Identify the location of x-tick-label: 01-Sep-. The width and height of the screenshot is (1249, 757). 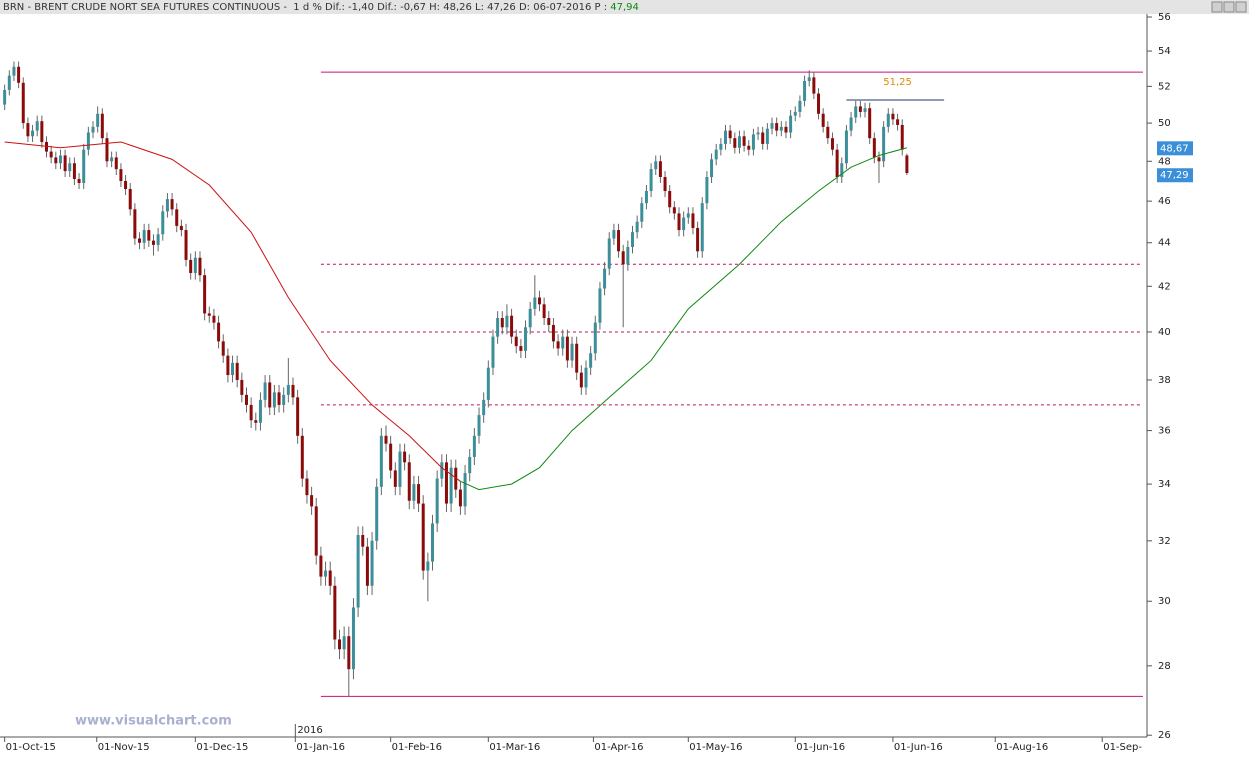
(1122, 747).